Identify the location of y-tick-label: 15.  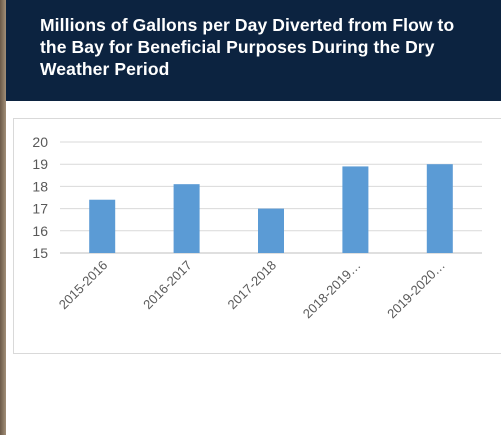
(40, 253).